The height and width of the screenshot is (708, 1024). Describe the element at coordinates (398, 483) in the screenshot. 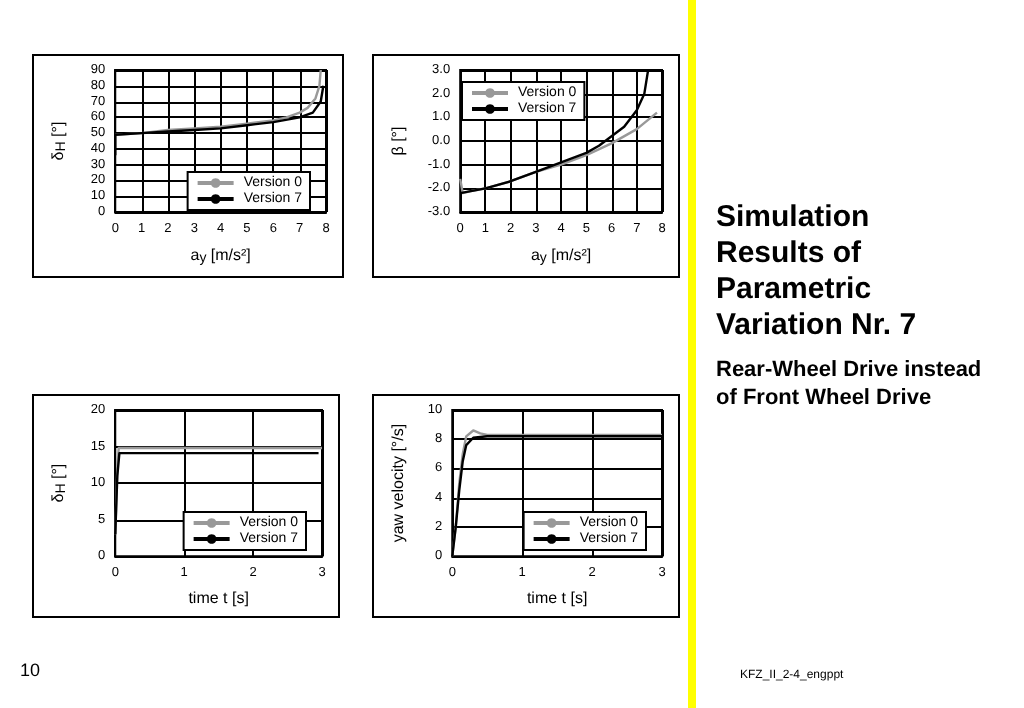

I see `y-axis-title: yaw velocity [°/s]` at that location.